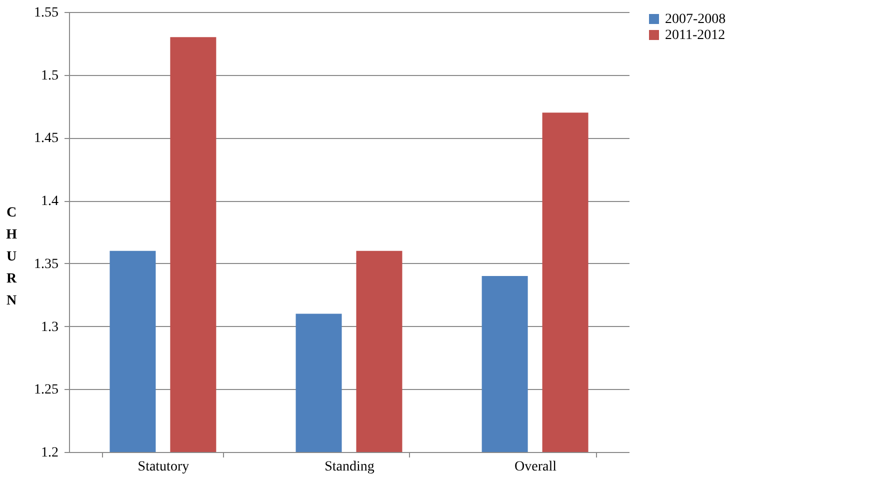 The width and height of the screenshot is (880, 502). What do you see at coordinates (695, 35) in the screenshot?
I see `legend-label: 2011-2012` at bounding box center [695, 35].